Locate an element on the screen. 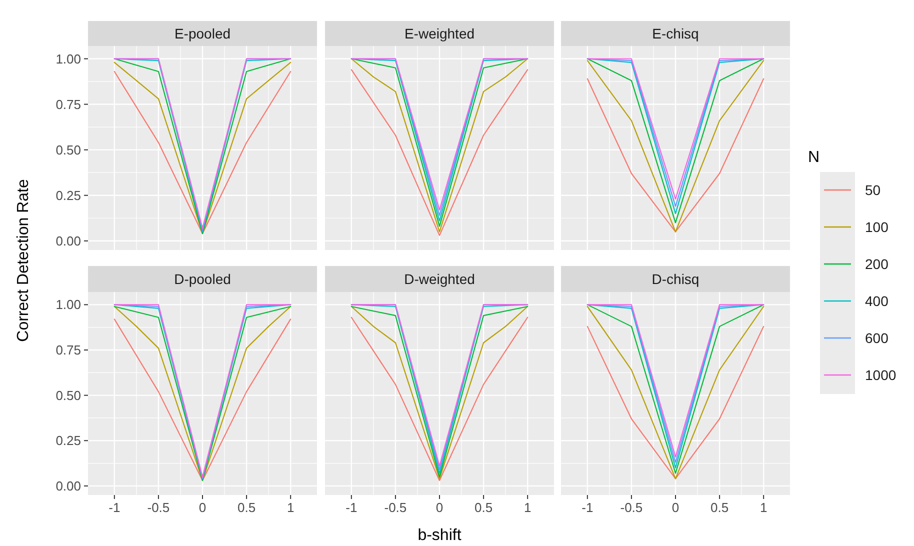 The height and width of the screenshot is (546, 914). legend-label: 100 is located at coordinates (877, 227).